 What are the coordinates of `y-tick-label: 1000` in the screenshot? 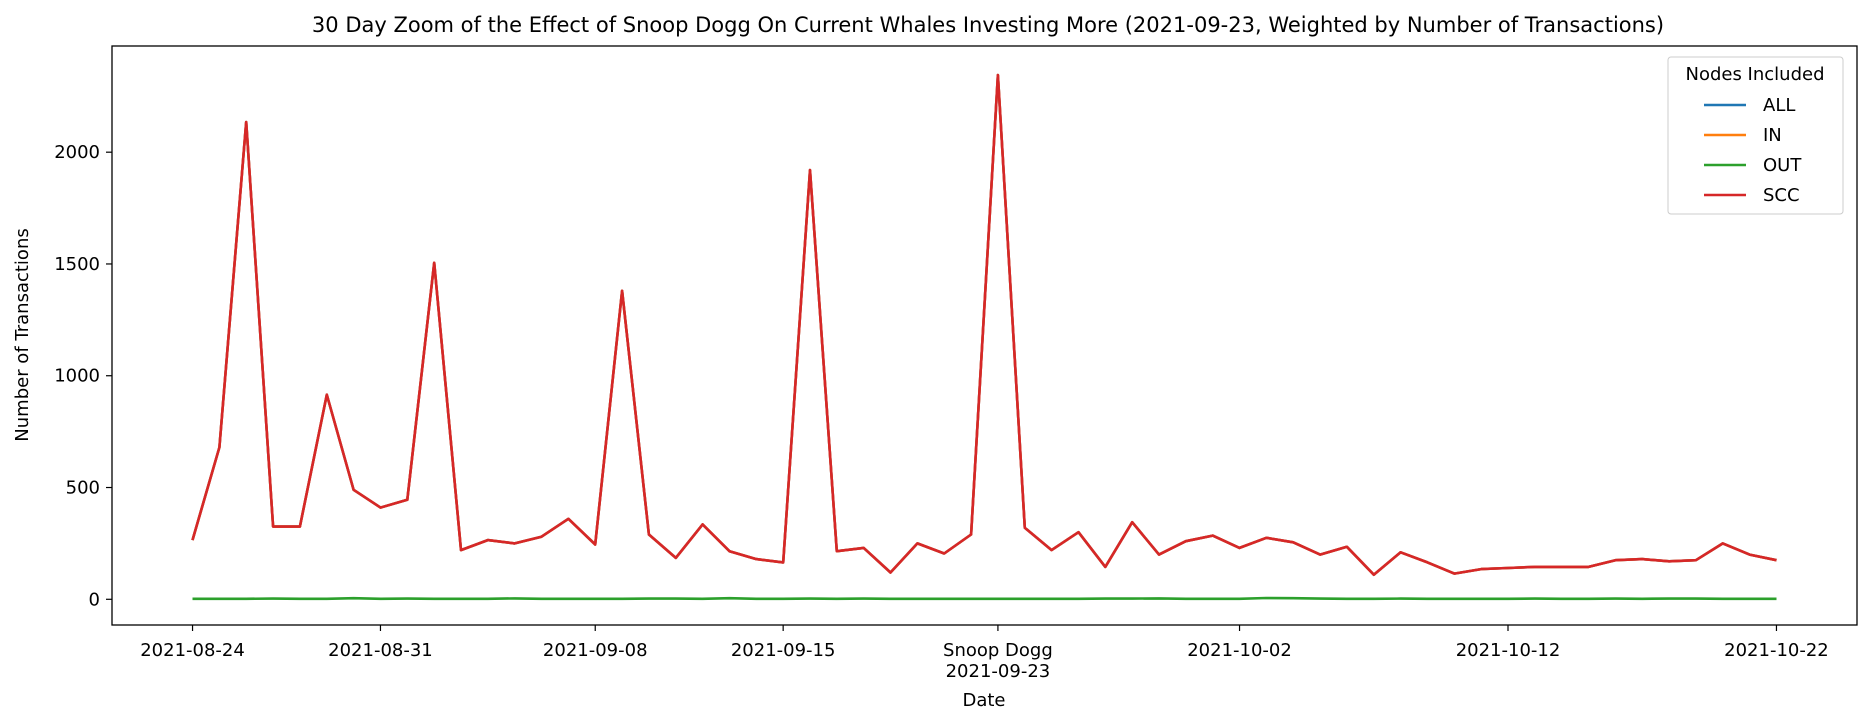 It's located at (77, 376).